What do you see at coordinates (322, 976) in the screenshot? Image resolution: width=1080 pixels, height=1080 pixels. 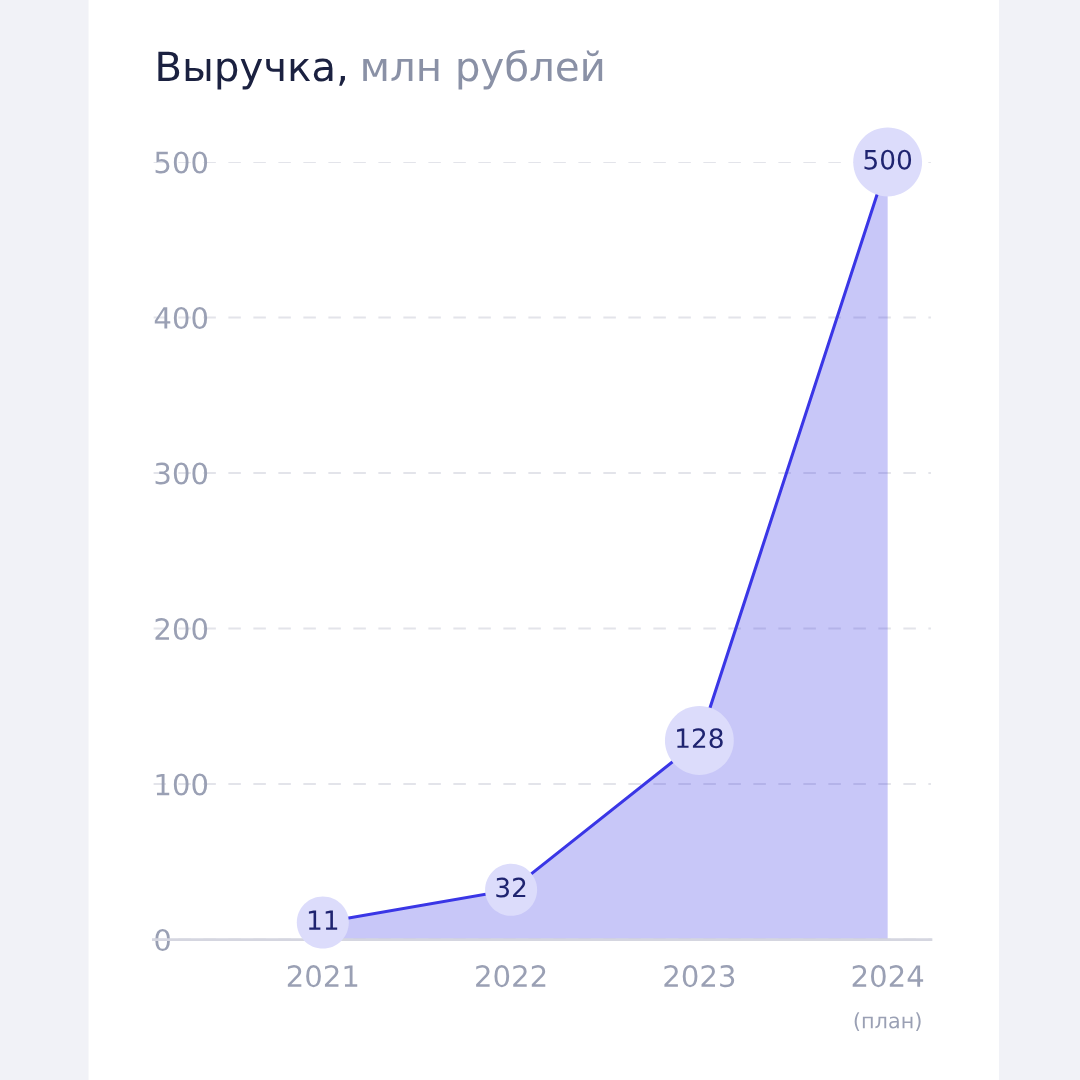 I see `x-tick-label: 2021` at bounding box center [322, 976].